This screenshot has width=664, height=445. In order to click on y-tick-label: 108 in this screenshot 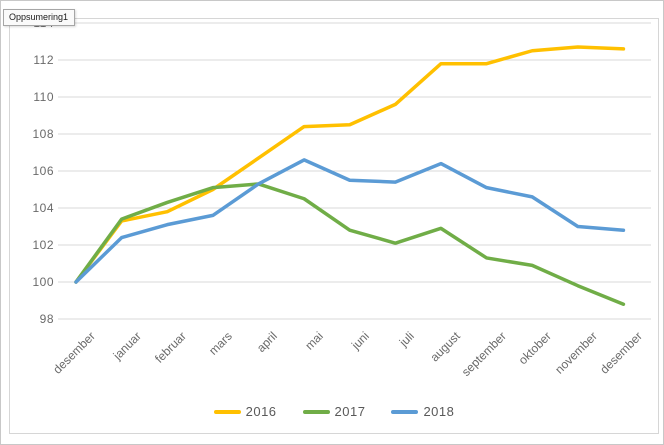, I will do `click(43, 134)`.